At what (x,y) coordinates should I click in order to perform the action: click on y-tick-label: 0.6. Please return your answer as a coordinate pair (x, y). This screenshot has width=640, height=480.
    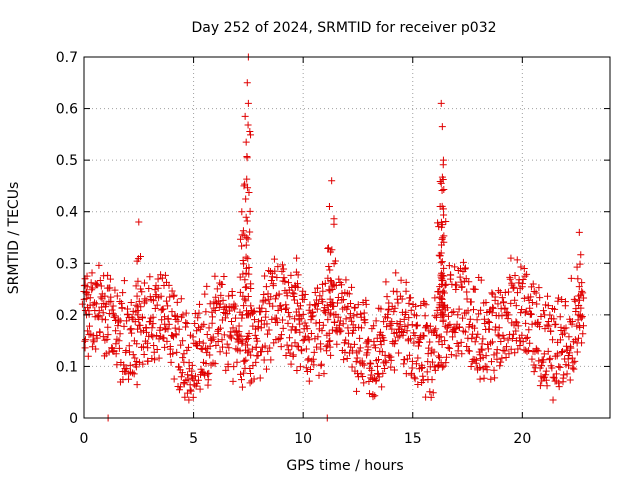
    Looking at the image, I should click on (67, 110).